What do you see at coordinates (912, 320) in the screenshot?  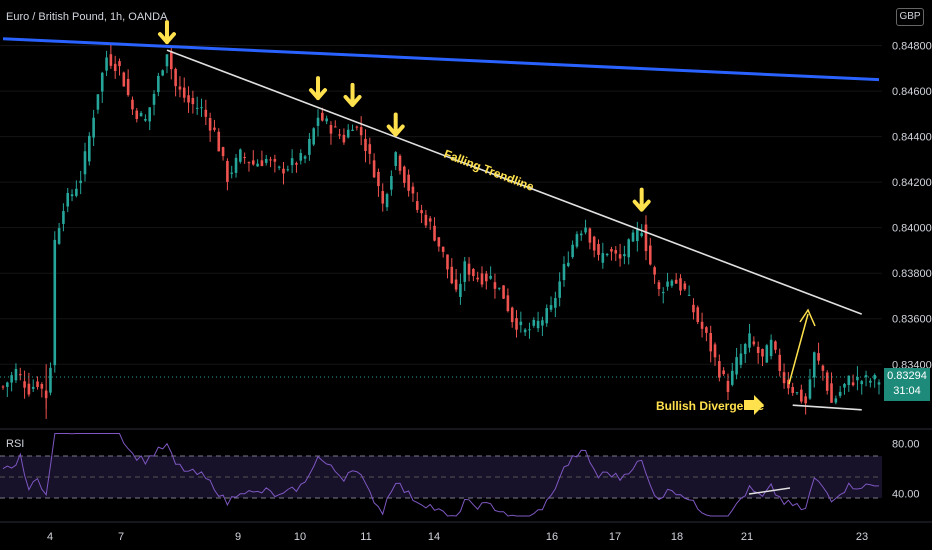 I see `y-tick-label: 0.83600` at bounding box center [912, 320].